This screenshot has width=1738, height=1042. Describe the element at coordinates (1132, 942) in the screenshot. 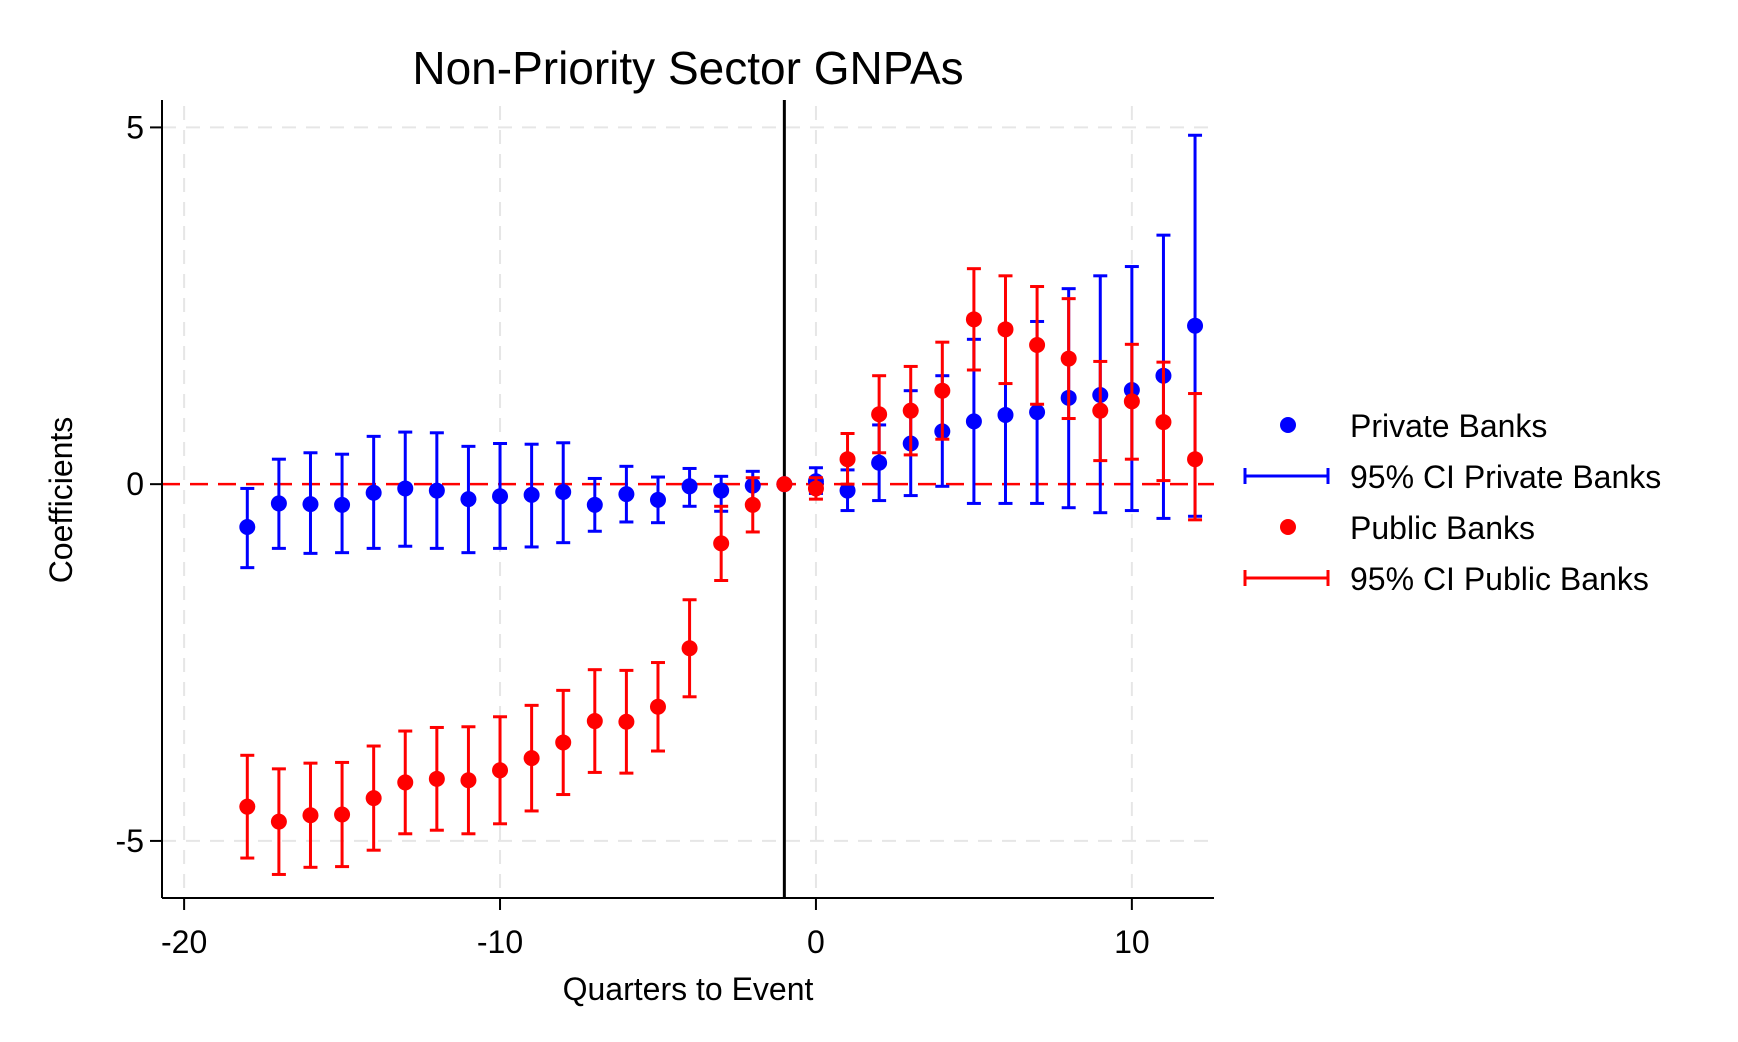

I see `x-tick-label: 10` at that location.